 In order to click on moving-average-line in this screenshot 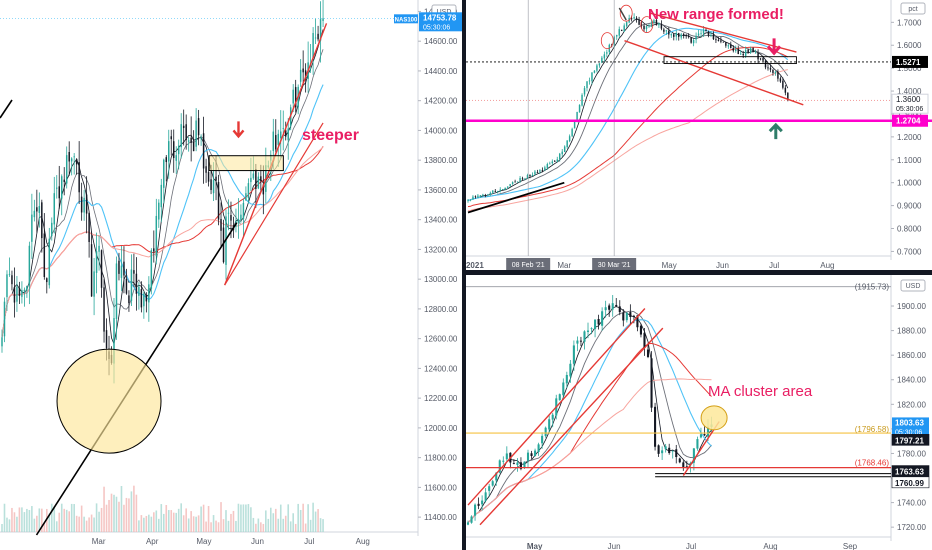, I will do `click(628, 114)`.